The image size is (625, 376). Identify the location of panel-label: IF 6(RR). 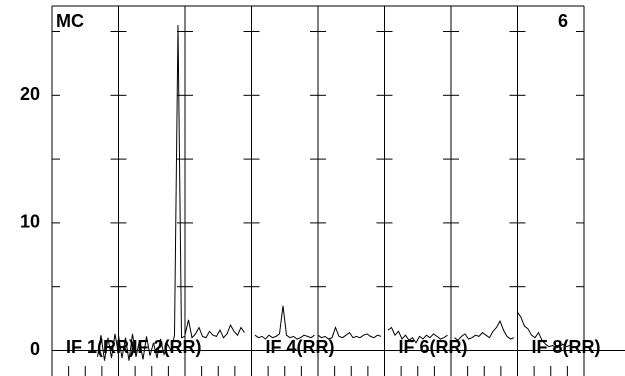
(433, 347).